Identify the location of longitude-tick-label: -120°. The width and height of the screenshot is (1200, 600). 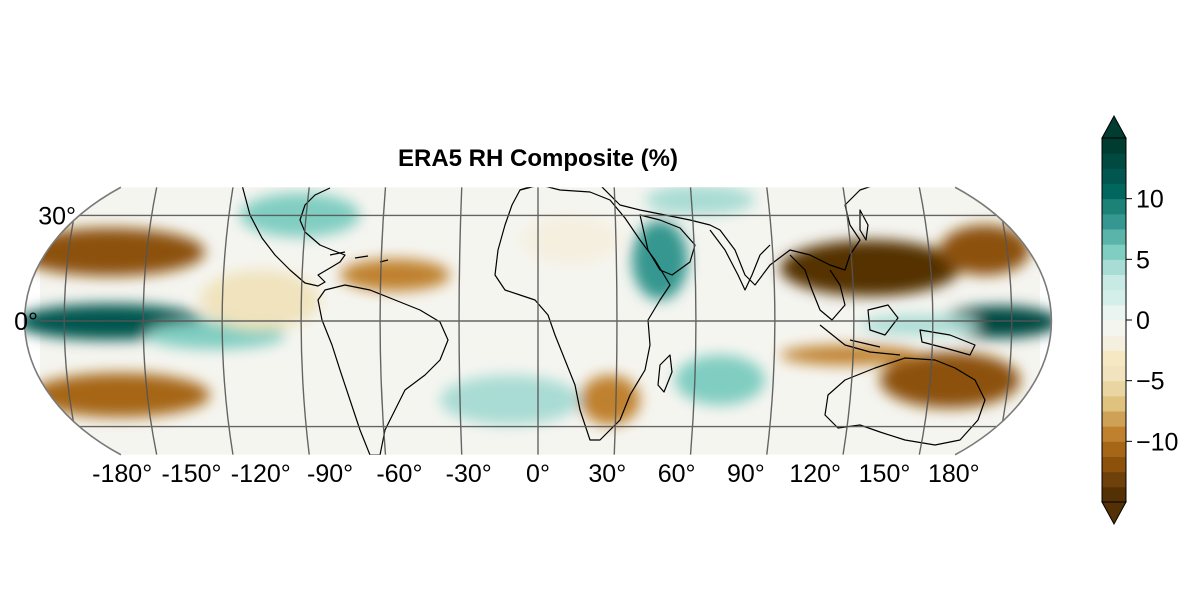
(261, 474).